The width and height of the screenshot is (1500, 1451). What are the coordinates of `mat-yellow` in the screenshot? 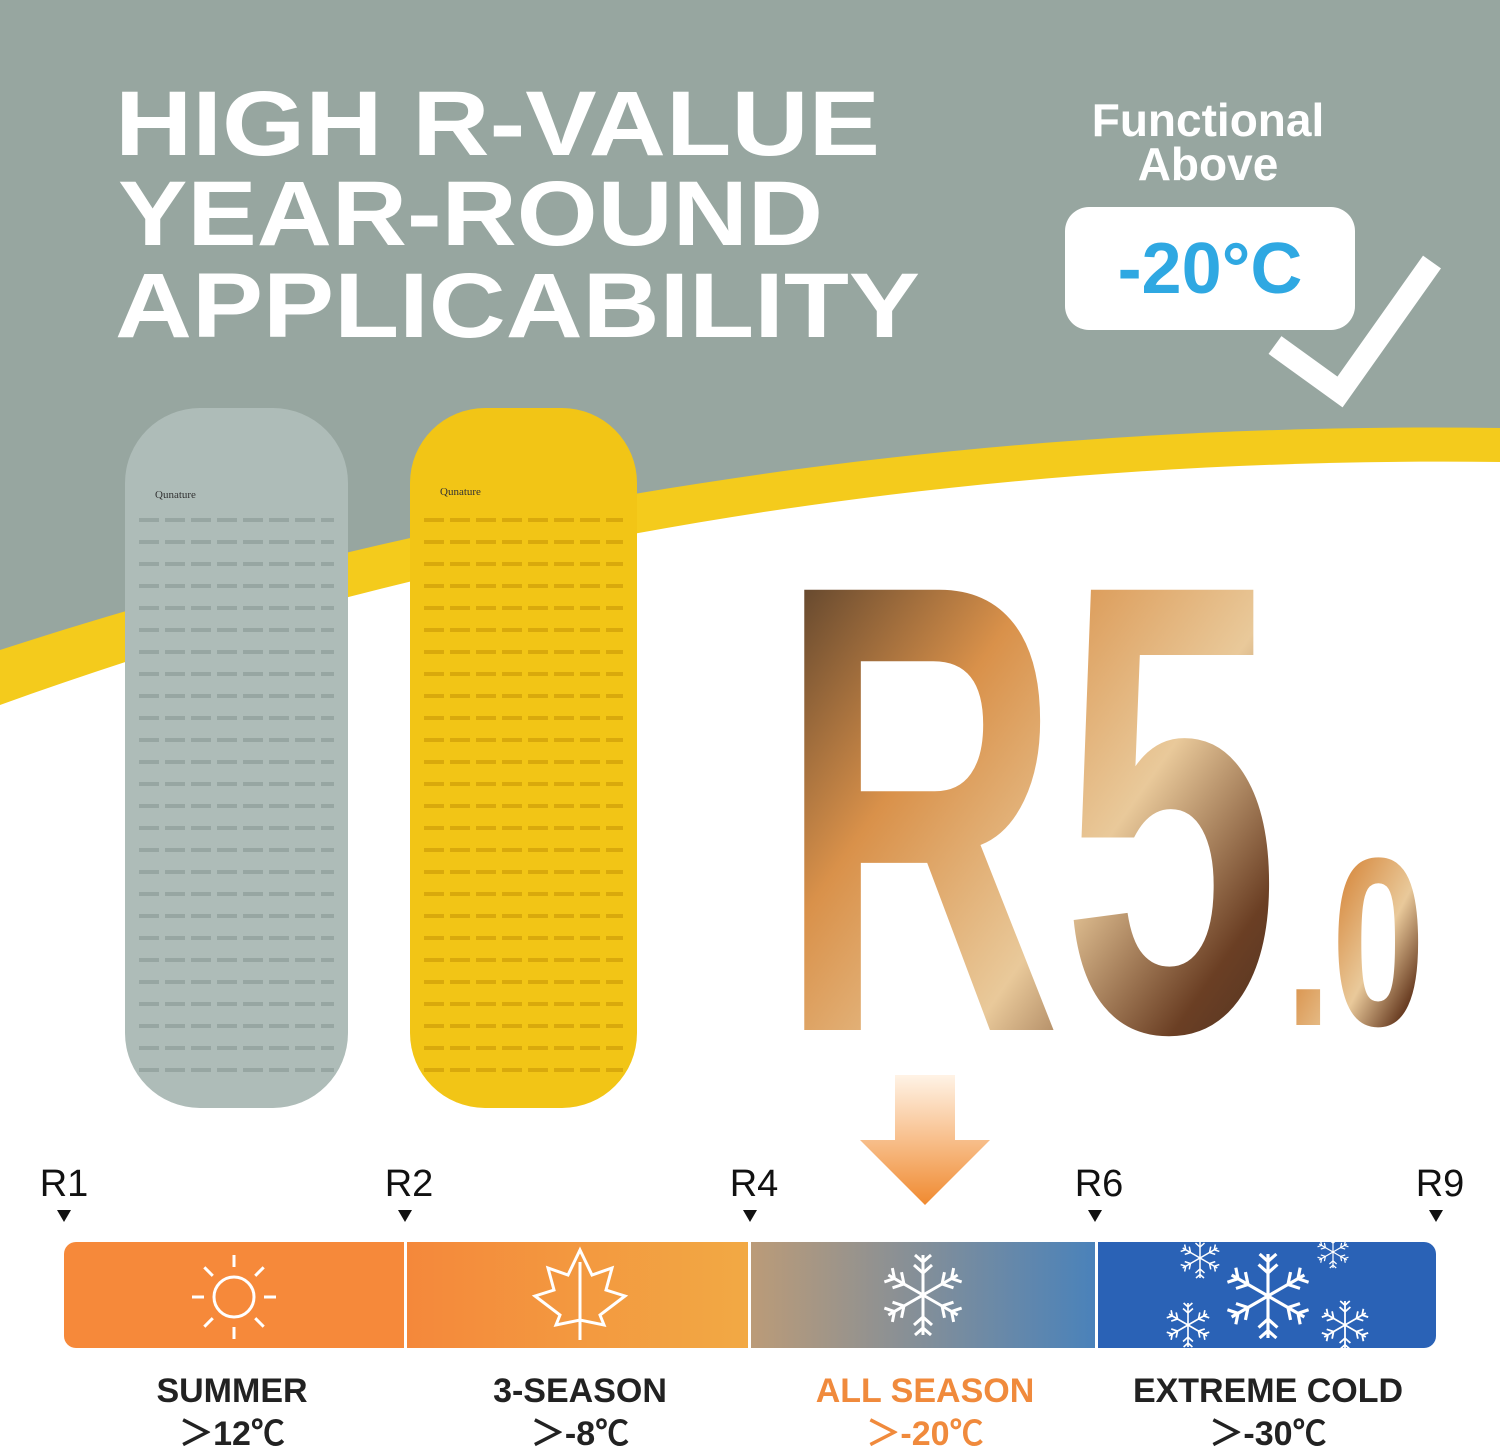 It's located at (523, 758).